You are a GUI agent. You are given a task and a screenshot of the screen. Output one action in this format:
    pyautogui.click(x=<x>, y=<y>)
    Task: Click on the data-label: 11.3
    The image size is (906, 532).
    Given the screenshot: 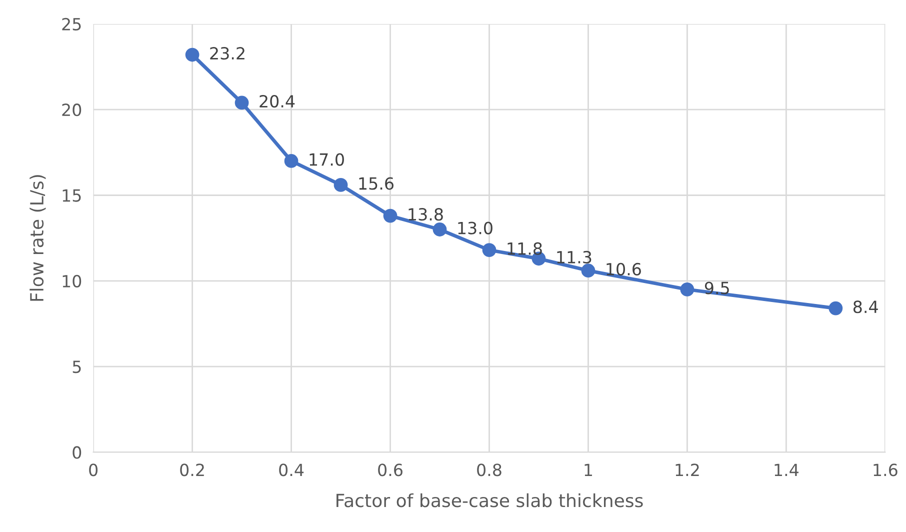 What is the action you would take?
    pyautogui.click(x=574, y=257)
    